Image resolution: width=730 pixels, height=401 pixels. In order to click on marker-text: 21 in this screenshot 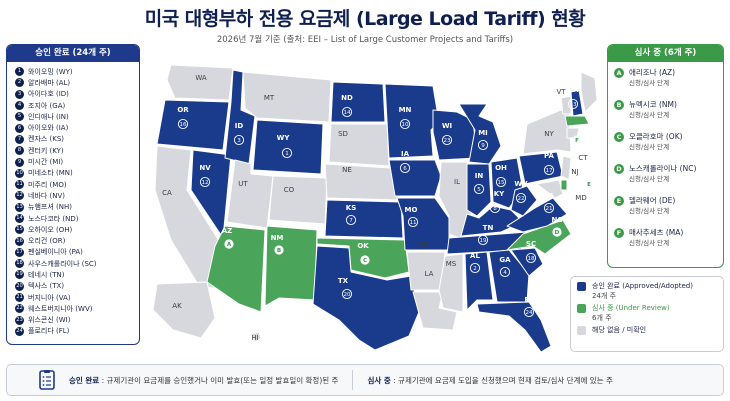, I will do `click(549, 209)`.